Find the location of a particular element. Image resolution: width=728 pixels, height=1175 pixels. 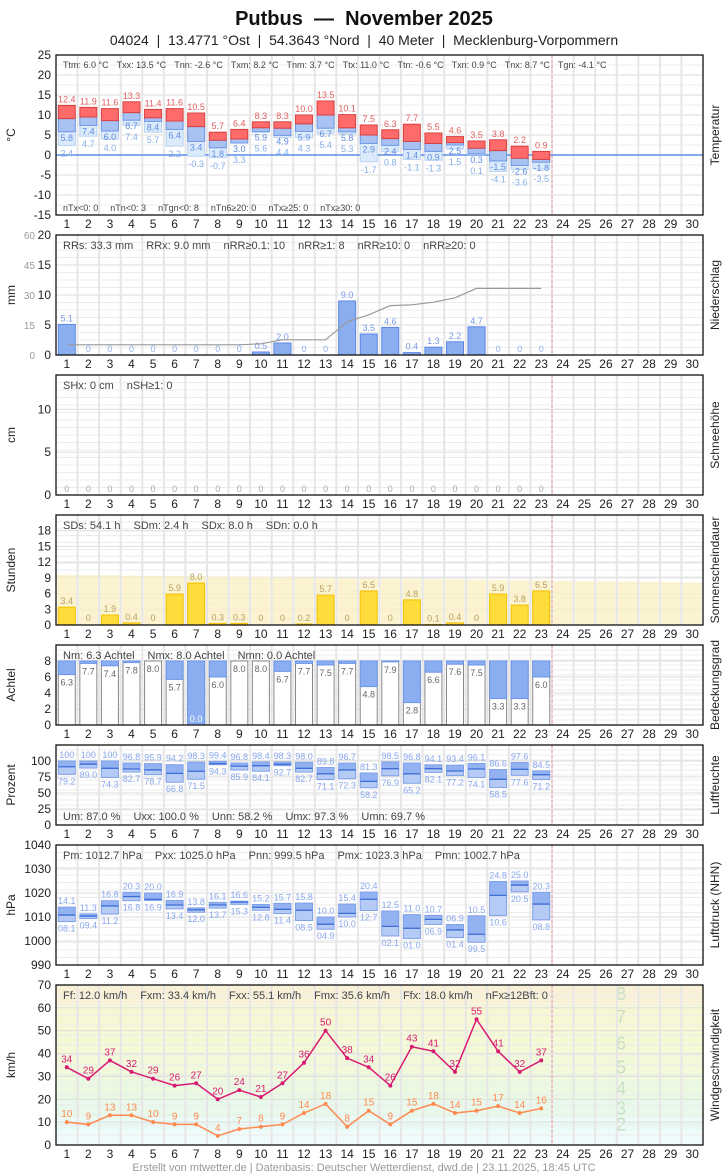

x-tick-label: 19 is located at coordinates (455, 834).